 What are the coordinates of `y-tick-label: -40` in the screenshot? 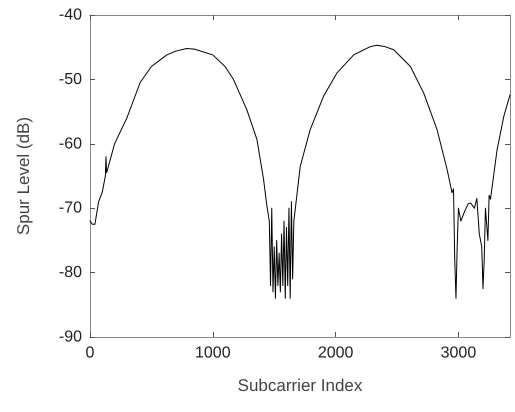 It's located at (70, 15).